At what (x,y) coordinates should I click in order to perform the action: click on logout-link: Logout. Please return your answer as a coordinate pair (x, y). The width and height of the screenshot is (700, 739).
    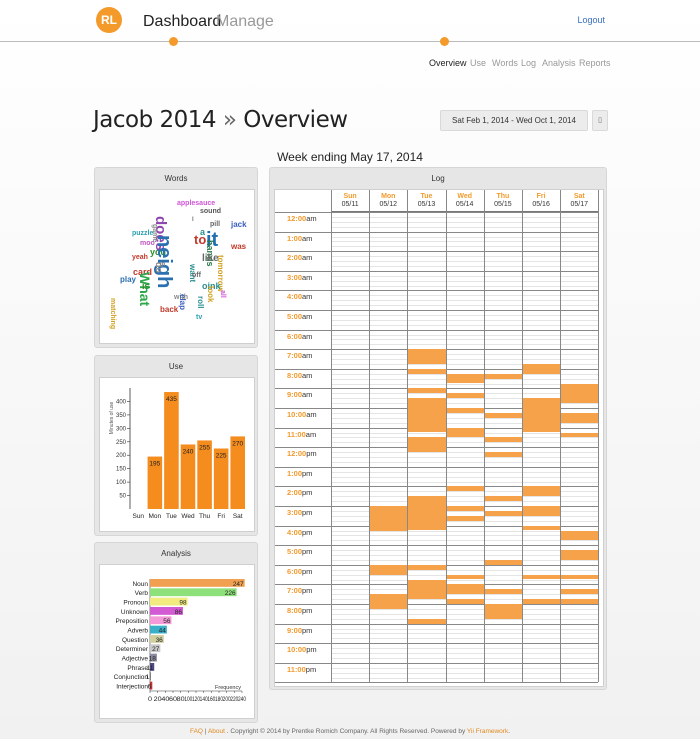
    Looking at the image, I should click on (591, 20).